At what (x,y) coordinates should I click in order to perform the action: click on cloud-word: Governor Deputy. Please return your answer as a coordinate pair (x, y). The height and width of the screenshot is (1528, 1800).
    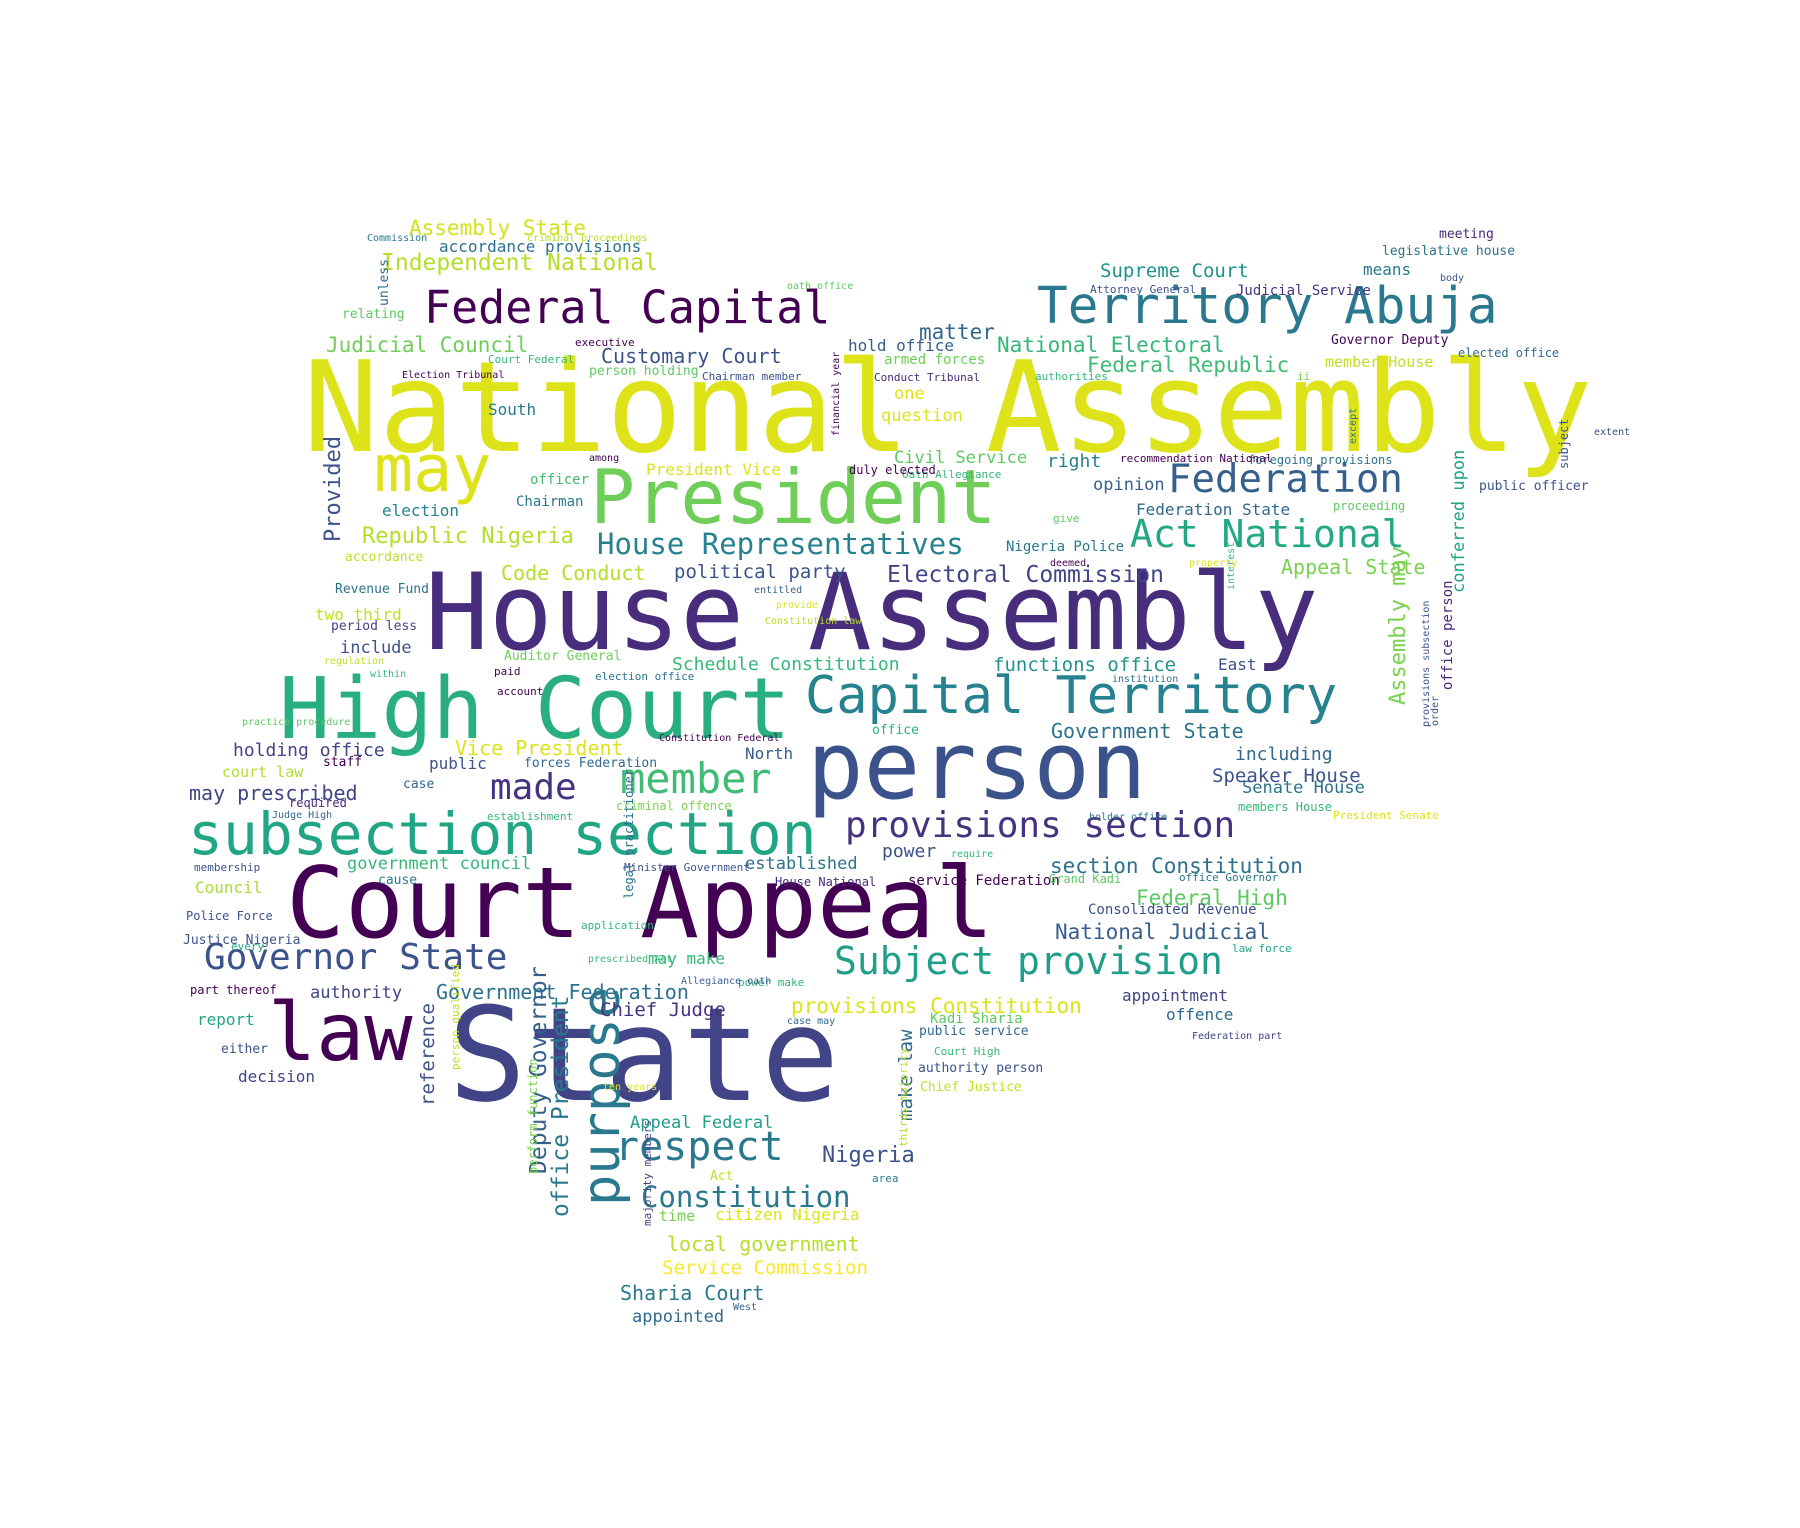
    Looking at the image, I should click on (1390, 340).